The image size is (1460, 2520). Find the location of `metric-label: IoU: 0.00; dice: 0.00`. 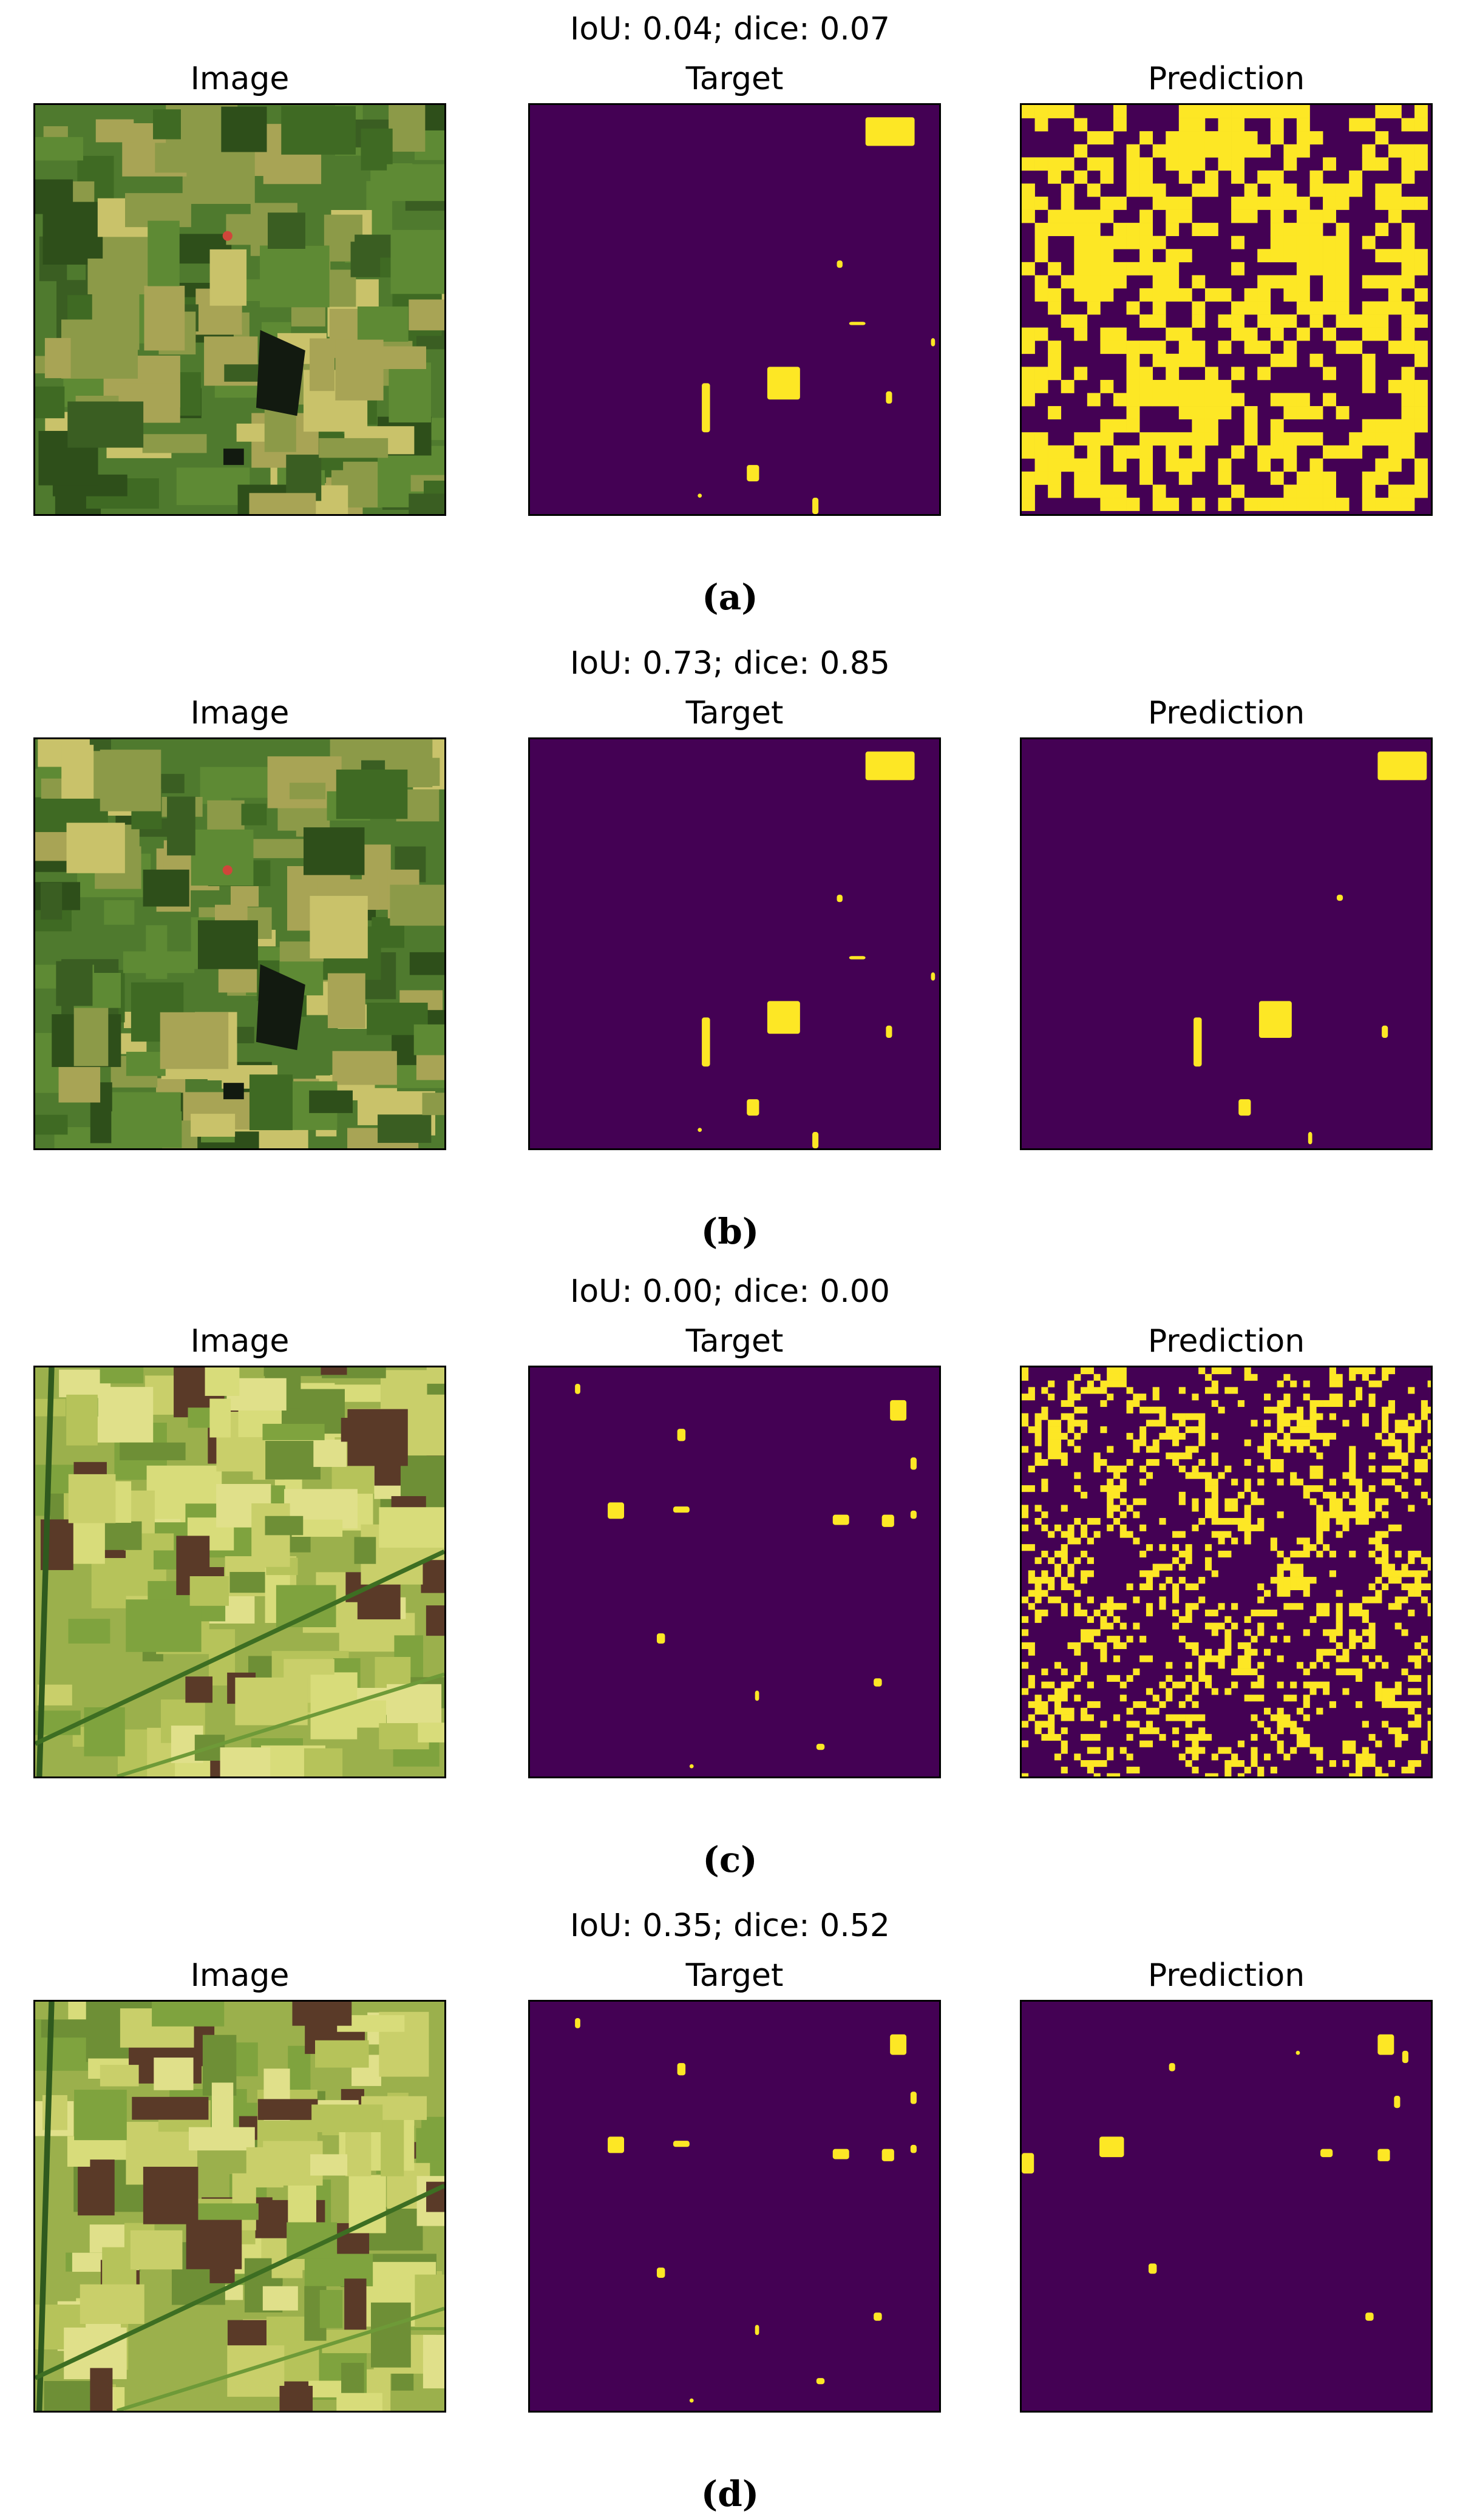

metric-label: IoU: 0.00; dice: 0.00 is located at coordinates (730, 1291).